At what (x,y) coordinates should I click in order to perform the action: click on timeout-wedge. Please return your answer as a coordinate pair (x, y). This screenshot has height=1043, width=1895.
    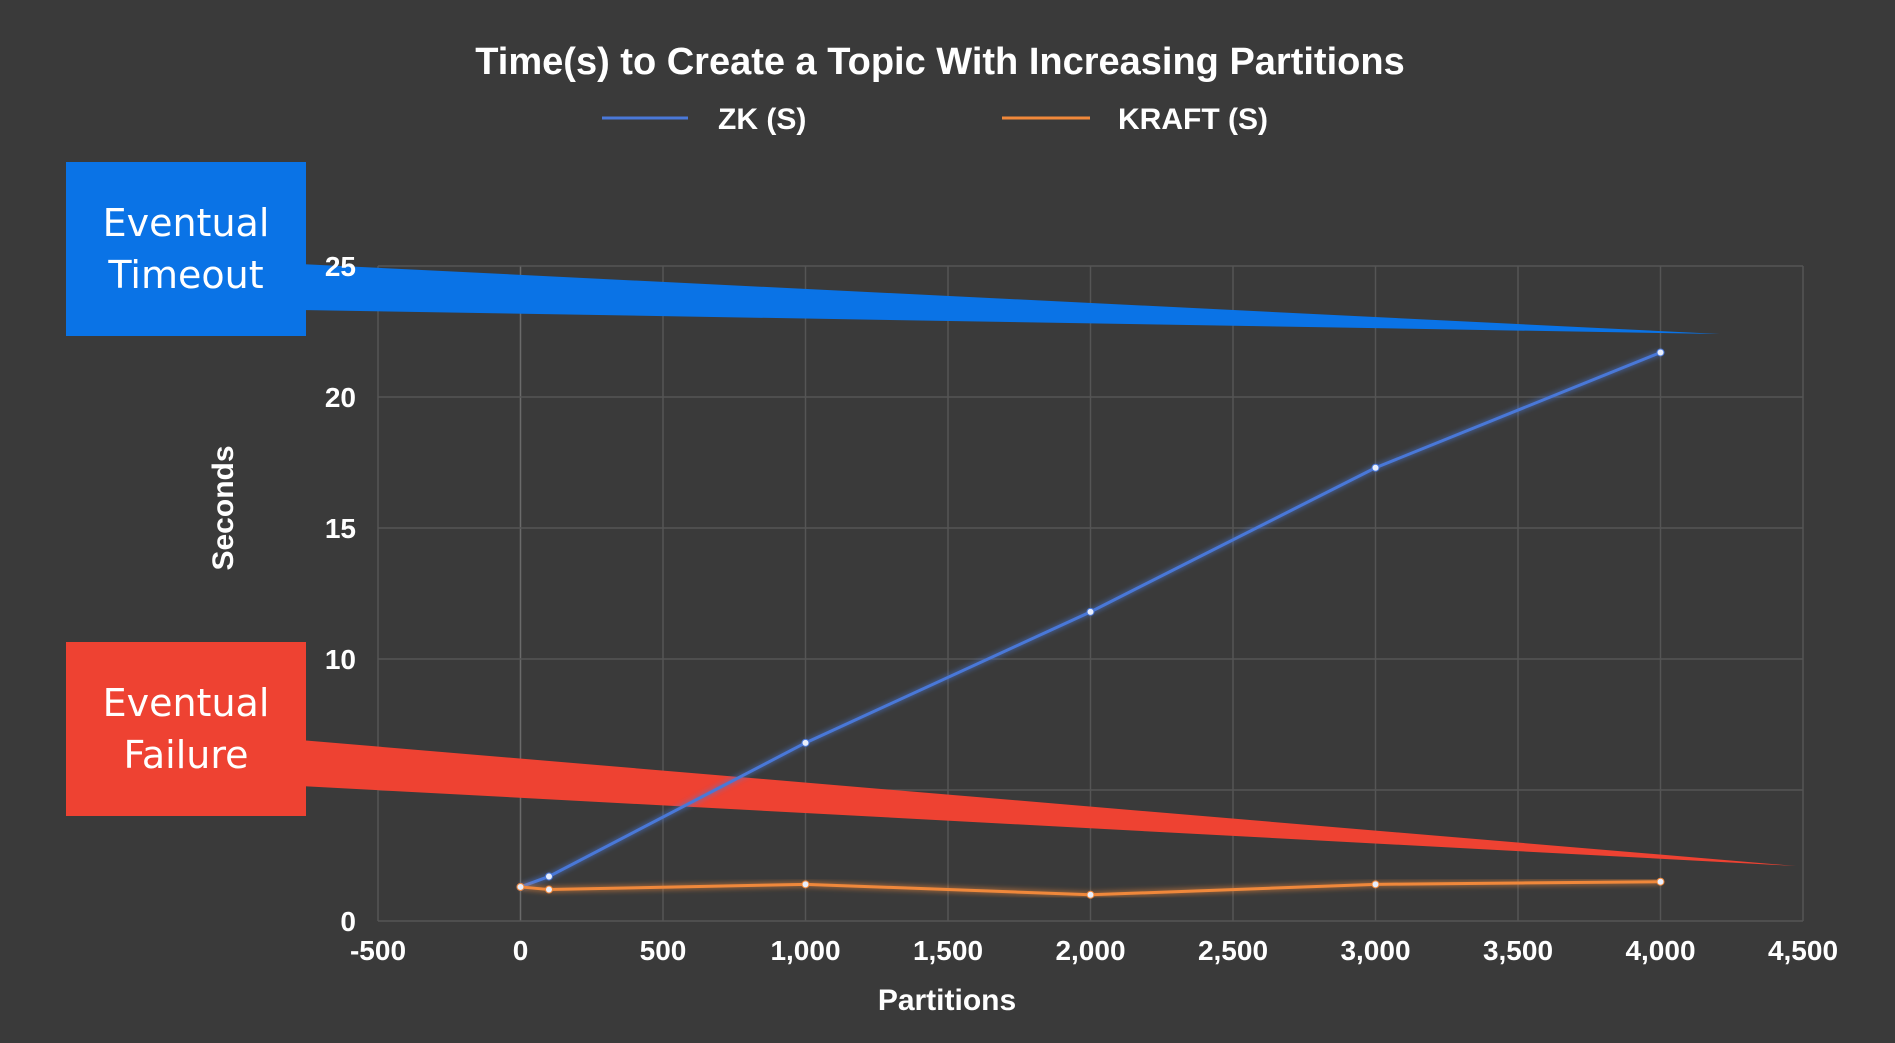
    Looking at the image, I should click on (1010, 299).